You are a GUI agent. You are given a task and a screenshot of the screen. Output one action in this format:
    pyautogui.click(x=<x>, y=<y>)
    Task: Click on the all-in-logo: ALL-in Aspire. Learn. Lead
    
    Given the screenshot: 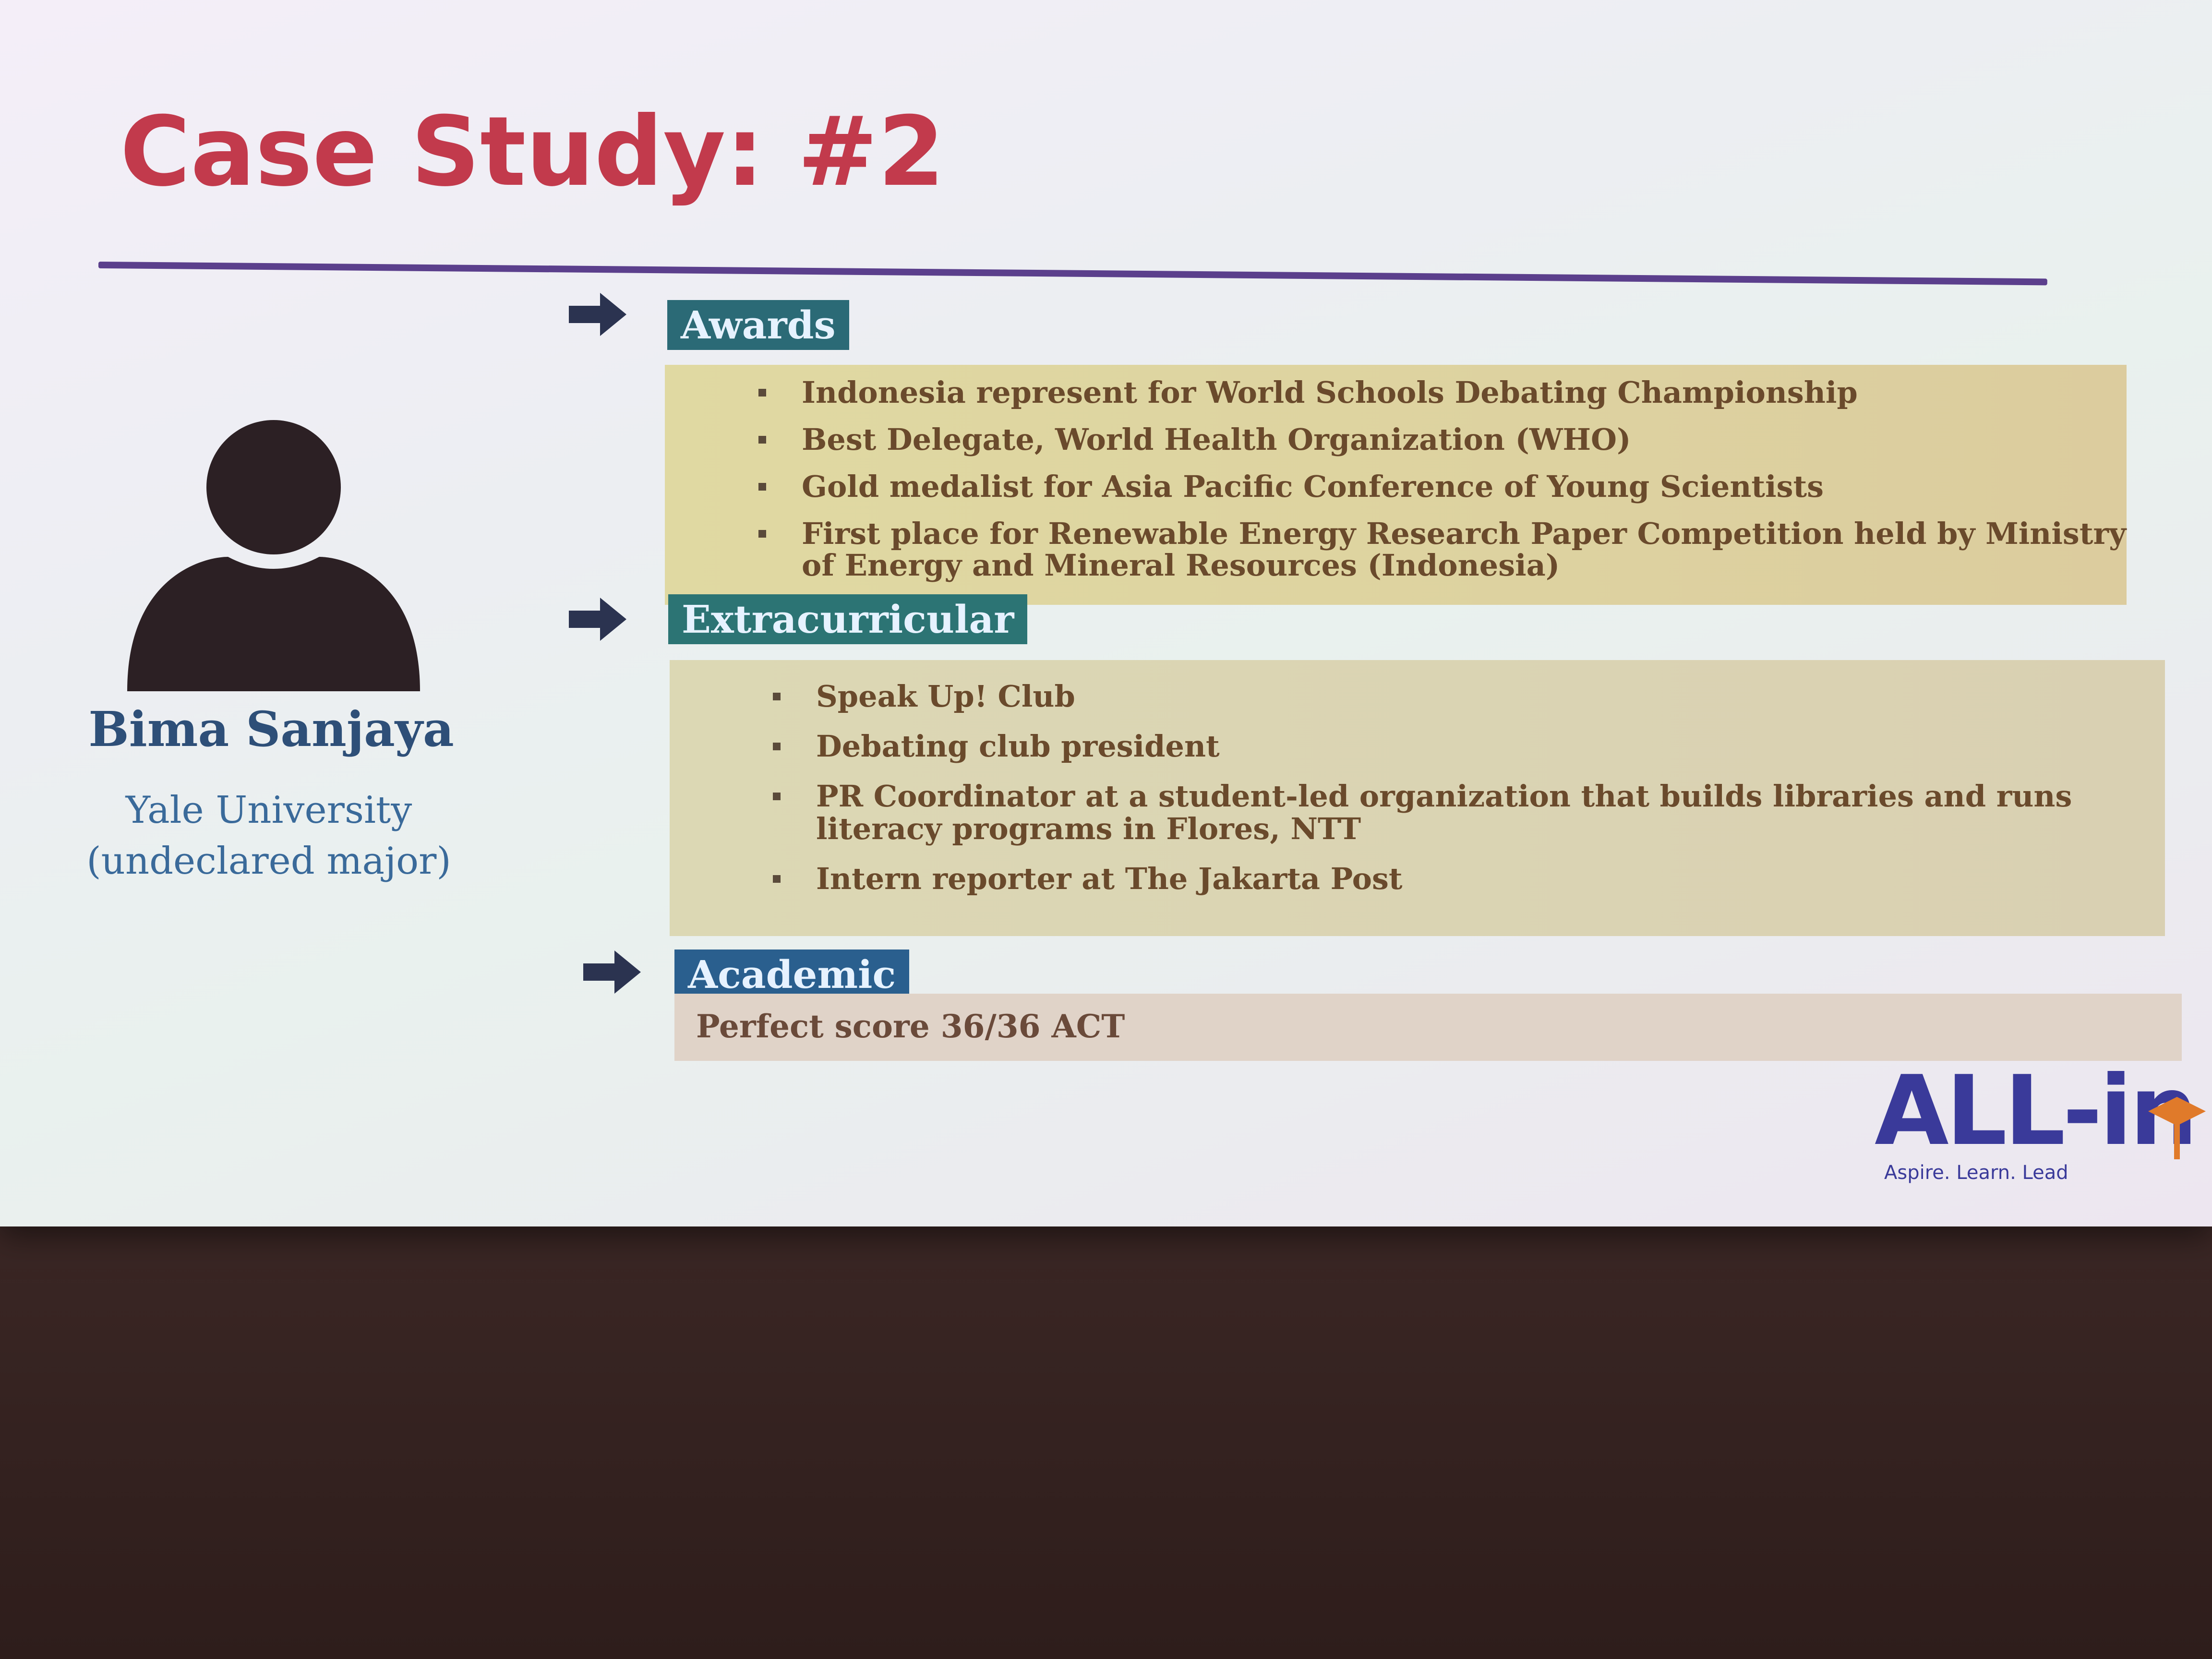 What is the action you would take?
    pyautogui.click(x=2043, y=1125)
    